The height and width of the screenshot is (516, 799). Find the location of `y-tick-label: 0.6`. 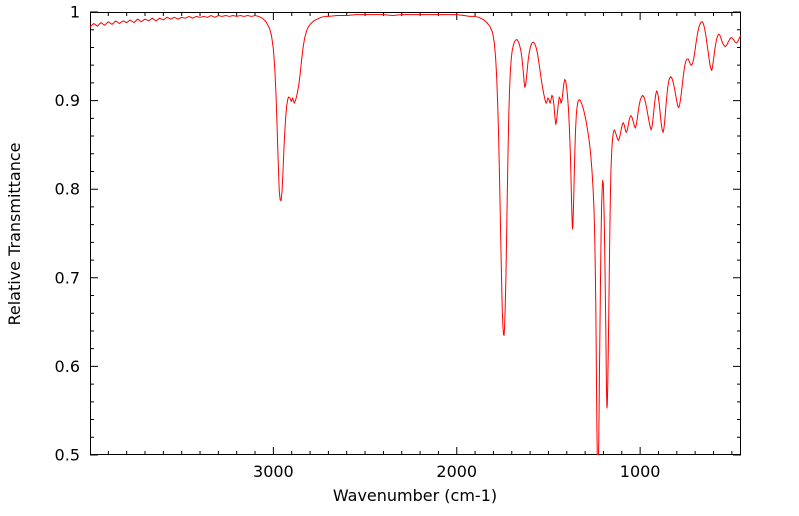

y-tick-label: 0.6 is located at coordinates (67, 366).